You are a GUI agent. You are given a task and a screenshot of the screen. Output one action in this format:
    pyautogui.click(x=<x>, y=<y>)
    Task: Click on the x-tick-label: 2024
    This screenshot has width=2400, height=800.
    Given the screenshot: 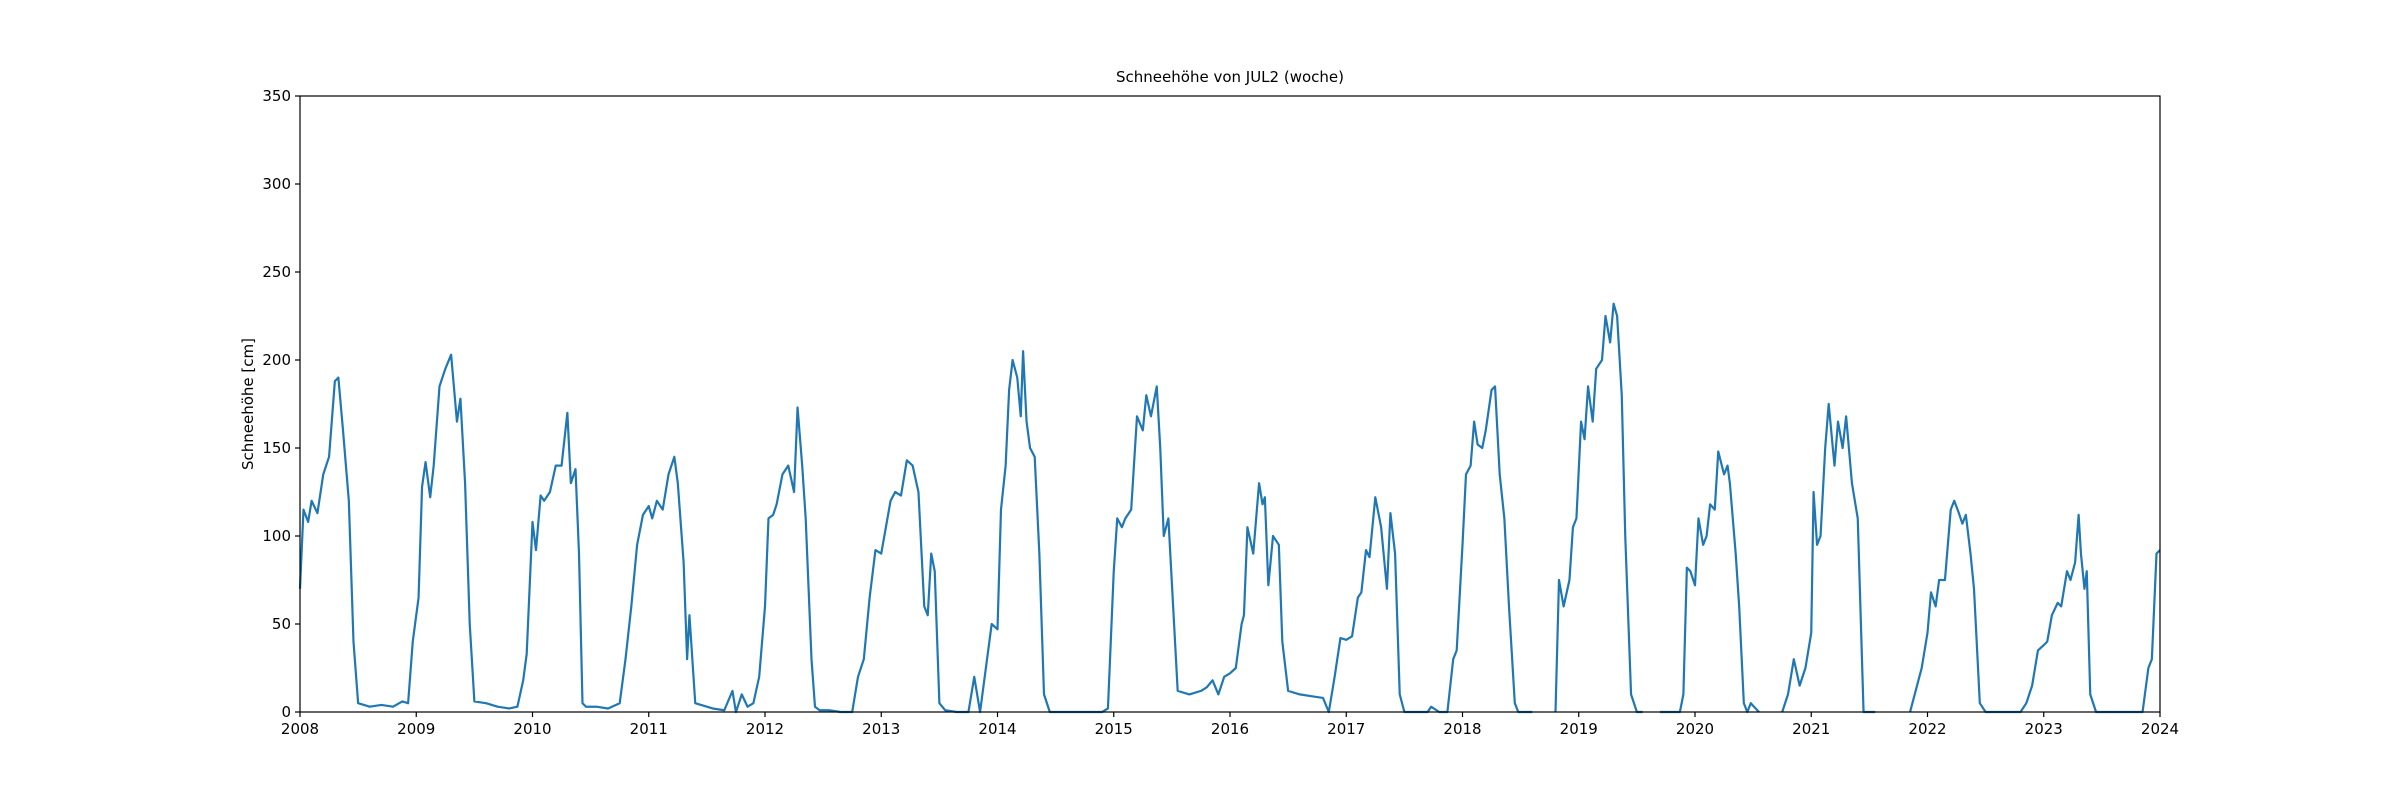 What is the action you would take?
    pyautogui.click(x=2160, y=729)
    